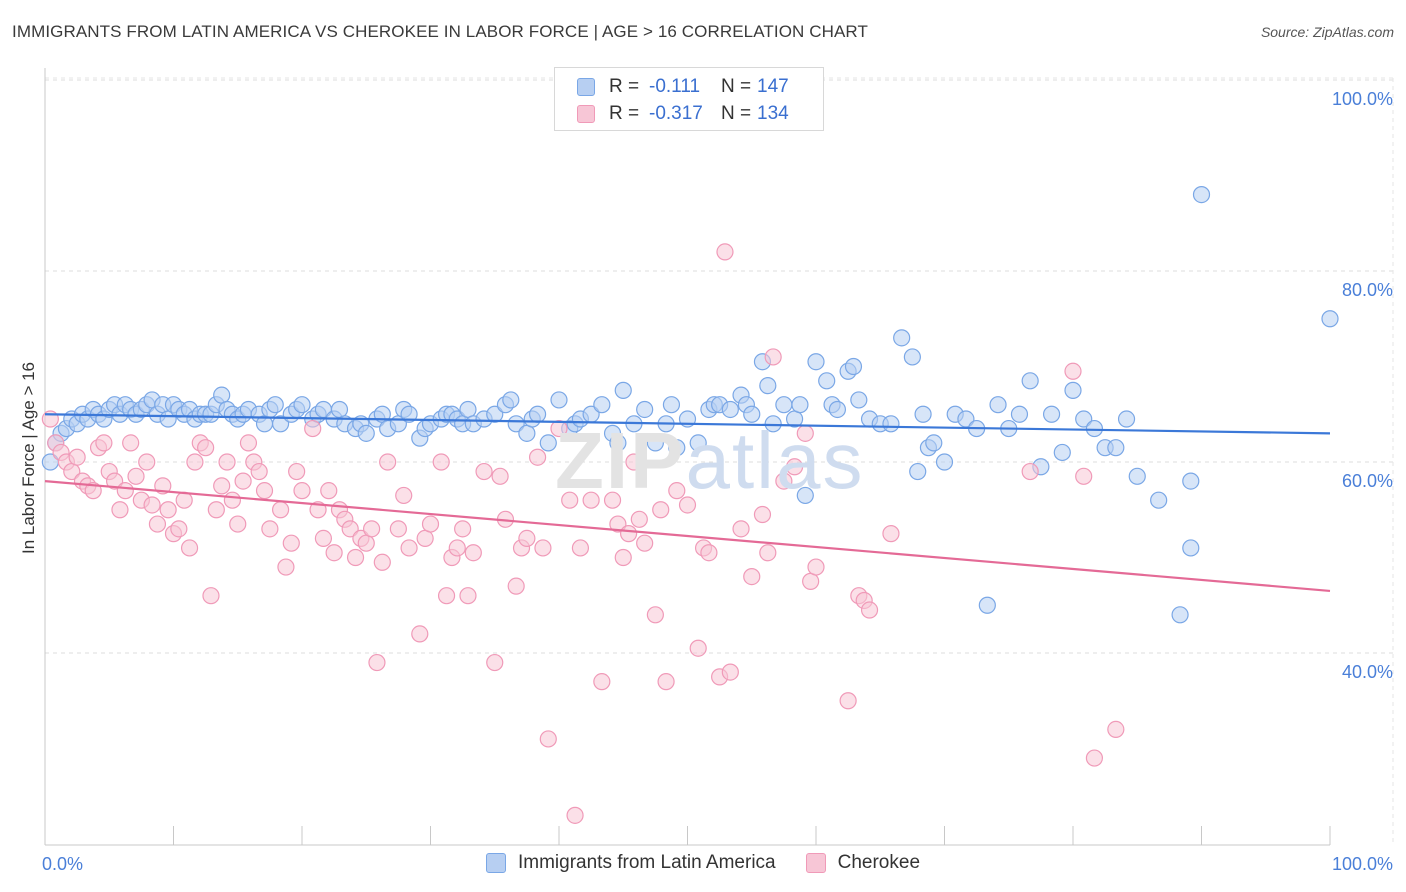 This screenshot has width=1406, height=892. What do you see at coordinates (736, 113) in the screenshot?
I see `legend-n-label: N =` at bounding box center [736, 113].